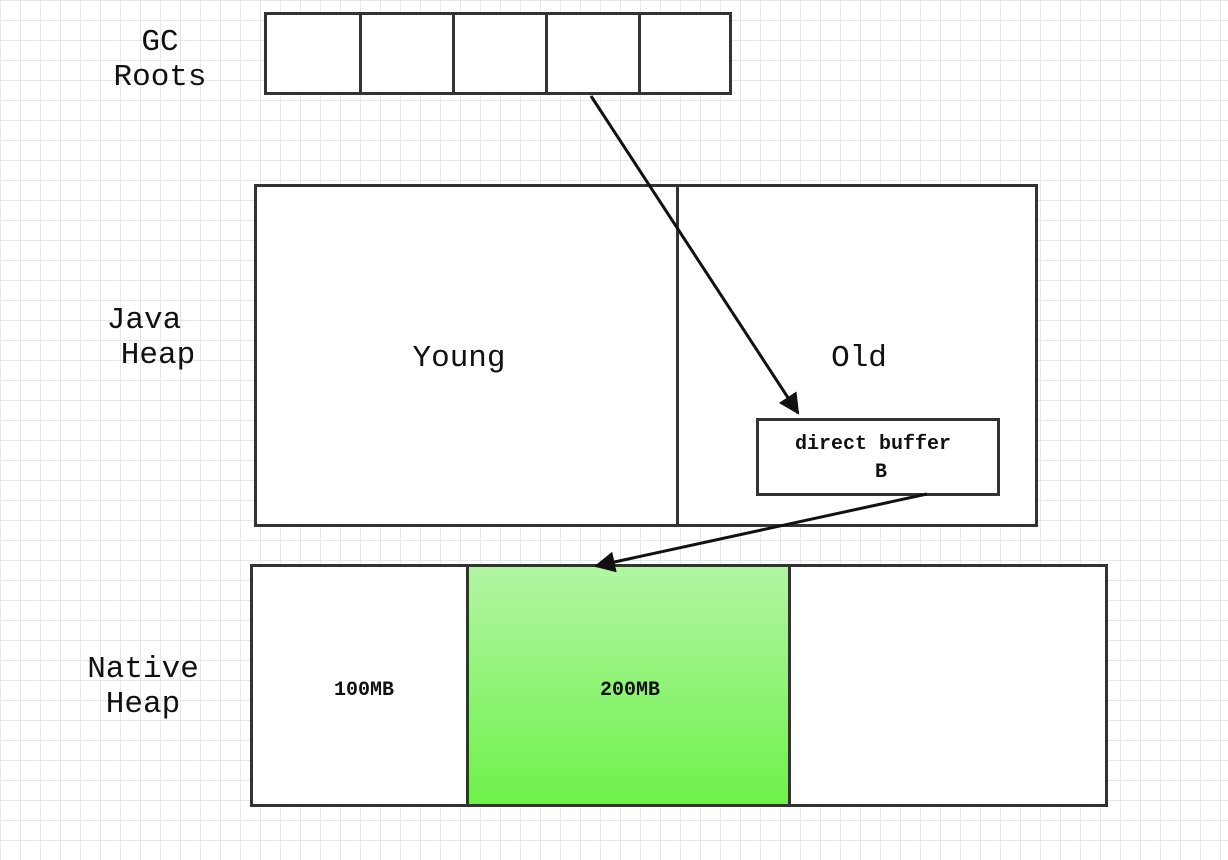 Image resolution: width=1228 pixels, height=860 pixels. Describe the element at coordinates (160, 42) in the screenshot. I see `gc-roots-label-line1: GC` at that location.